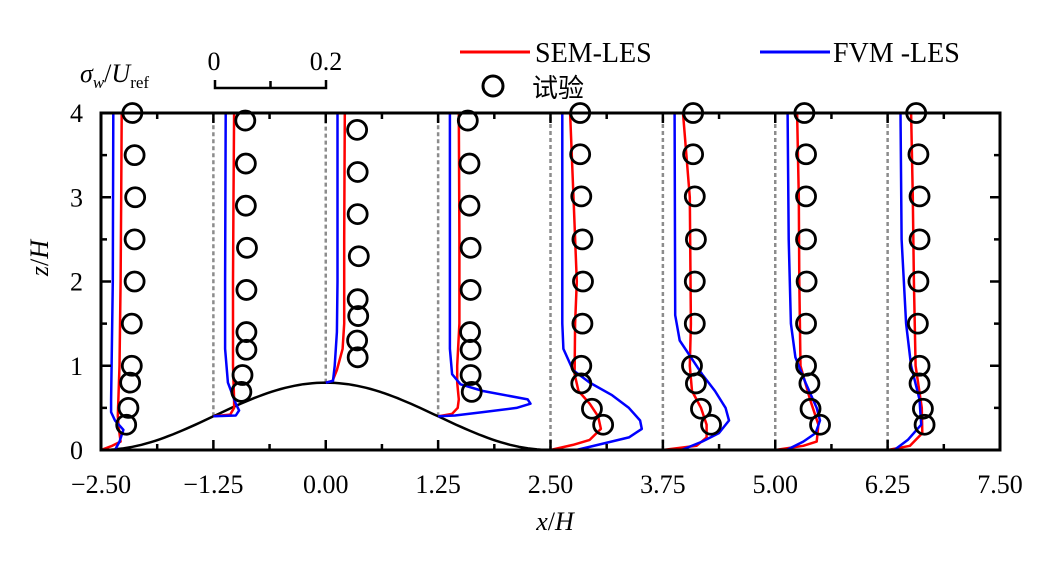 The image size is (1052, 576). What do you see at coordinates (710, 70) in the screenshot?
I see `legend: SEM-LES FVM -LES 试验` at bounding box center [710, 70].